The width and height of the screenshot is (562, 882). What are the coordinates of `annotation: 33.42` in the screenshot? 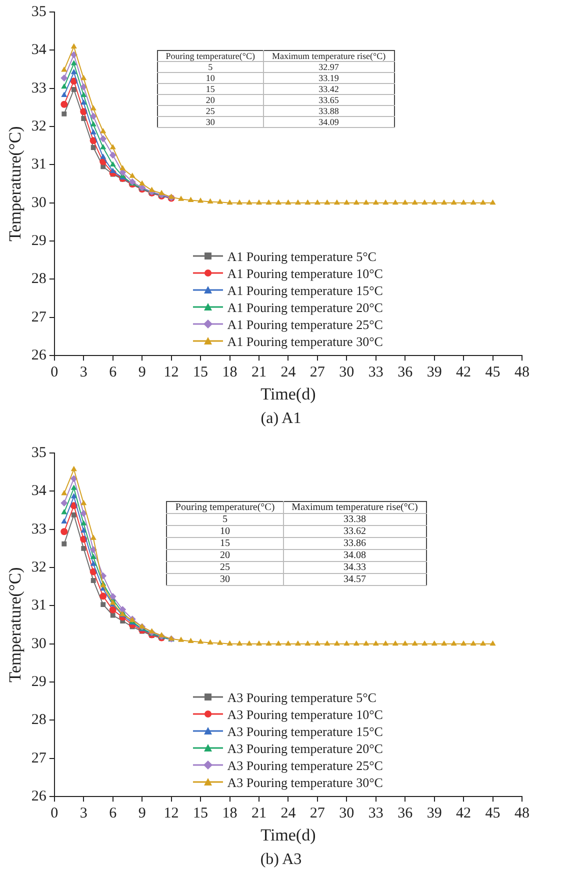 It's located at (329, 89).